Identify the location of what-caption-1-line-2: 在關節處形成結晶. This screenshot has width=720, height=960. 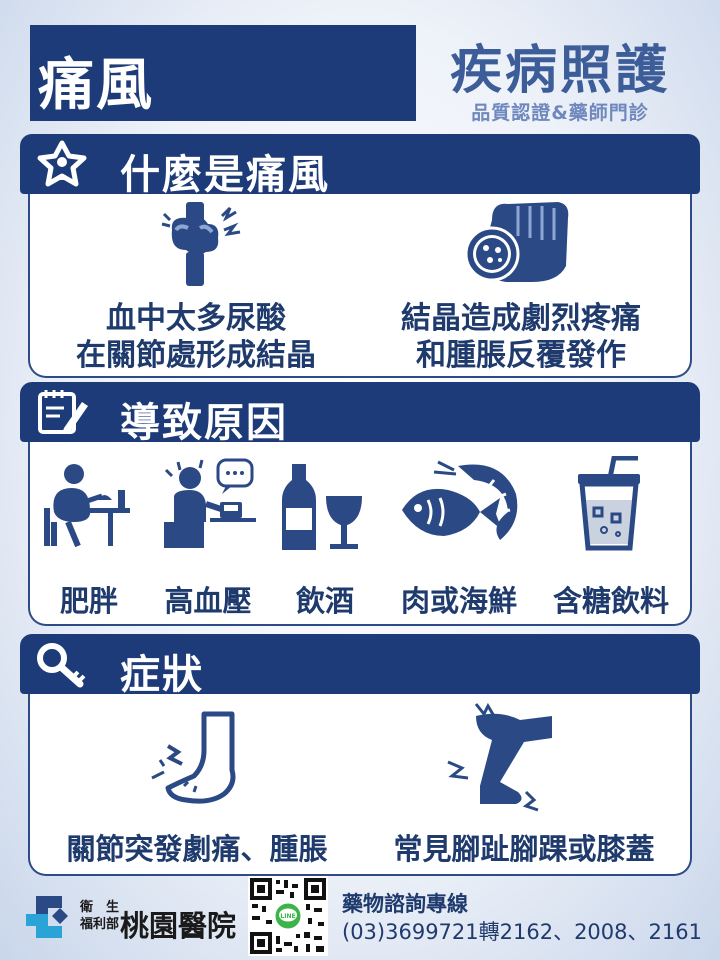
(196, 355).